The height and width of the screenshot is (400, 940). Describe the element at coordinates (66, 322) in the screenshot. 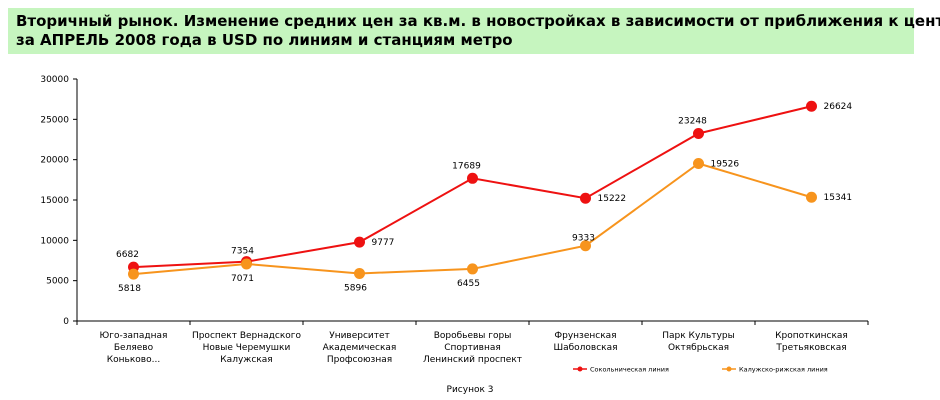

I see `y-tick-label: 0` at that location.